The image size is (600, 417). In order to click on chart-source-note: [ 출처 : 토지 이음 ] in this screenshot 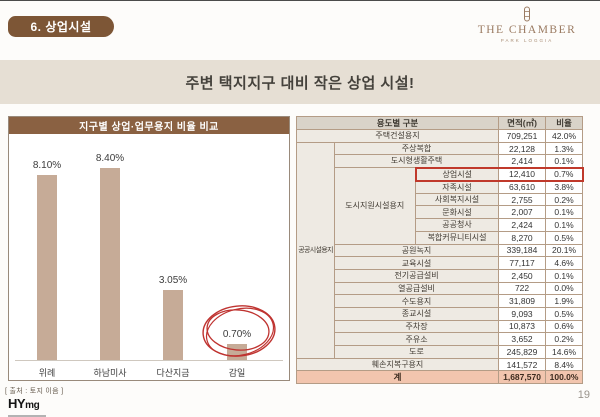, I will do `click(34, 391)`.